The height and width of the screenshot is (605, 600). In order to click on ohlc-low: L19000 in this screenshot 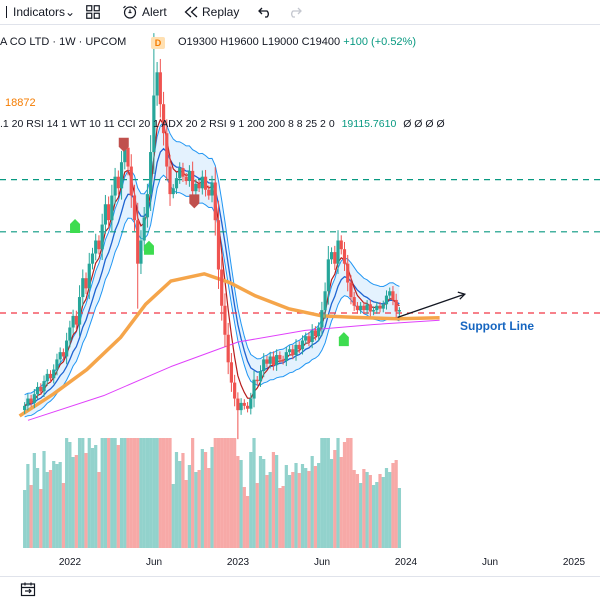, I will do `click(280, 42)`.